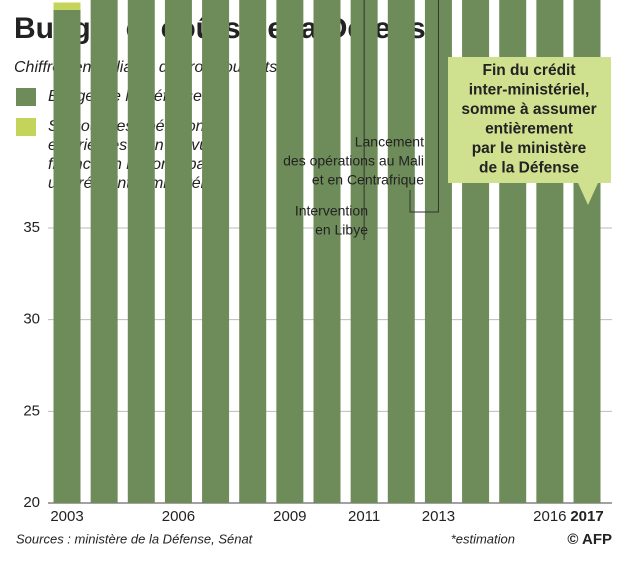 This screenshot has width=630, height=563. What do you see at coordinates (438, 516) in the screenshot?
I see `x-tick-label: 2013` at bounding box center [438, 516].